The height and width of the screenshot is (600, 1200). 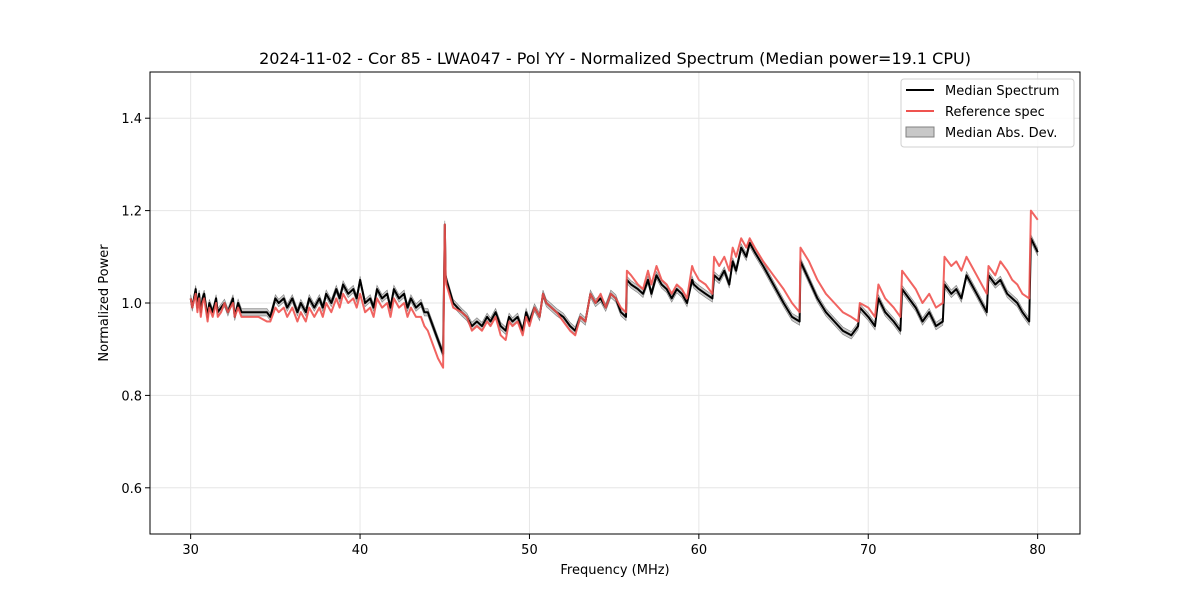 What do you see at coordinates (995, 112) in the screenshot?
I see `legend-reference-label: Reference spec` at bounding box center [995, 112].